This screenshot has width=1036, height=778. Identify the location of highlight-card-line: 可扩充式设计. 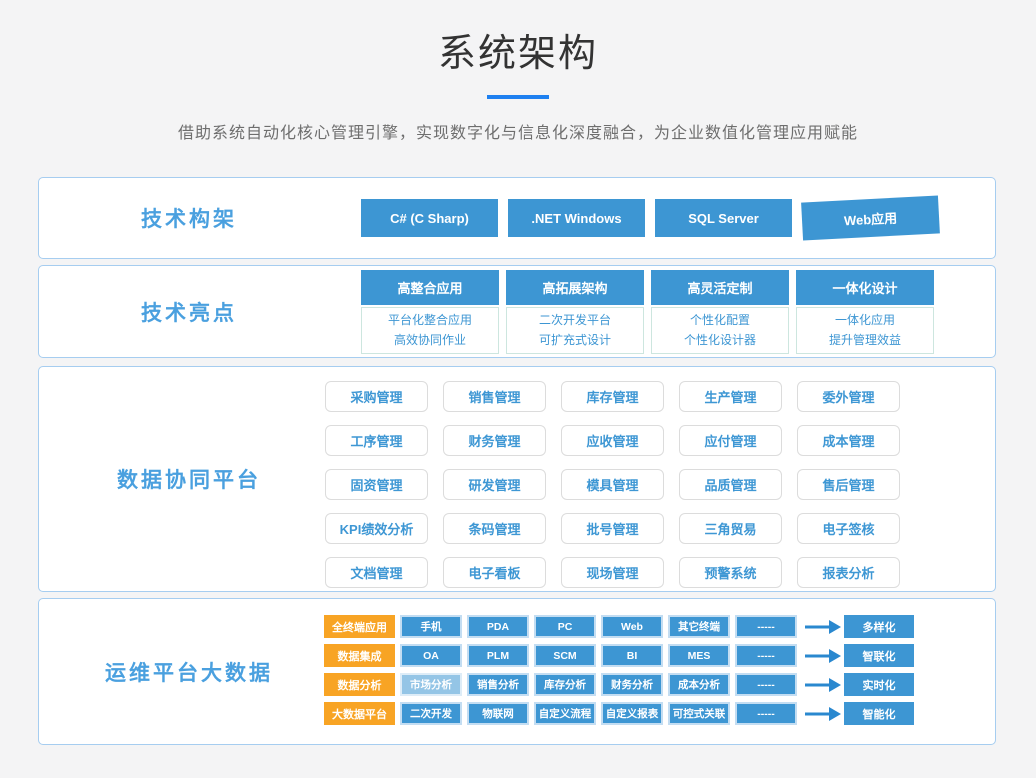
(574, 340).